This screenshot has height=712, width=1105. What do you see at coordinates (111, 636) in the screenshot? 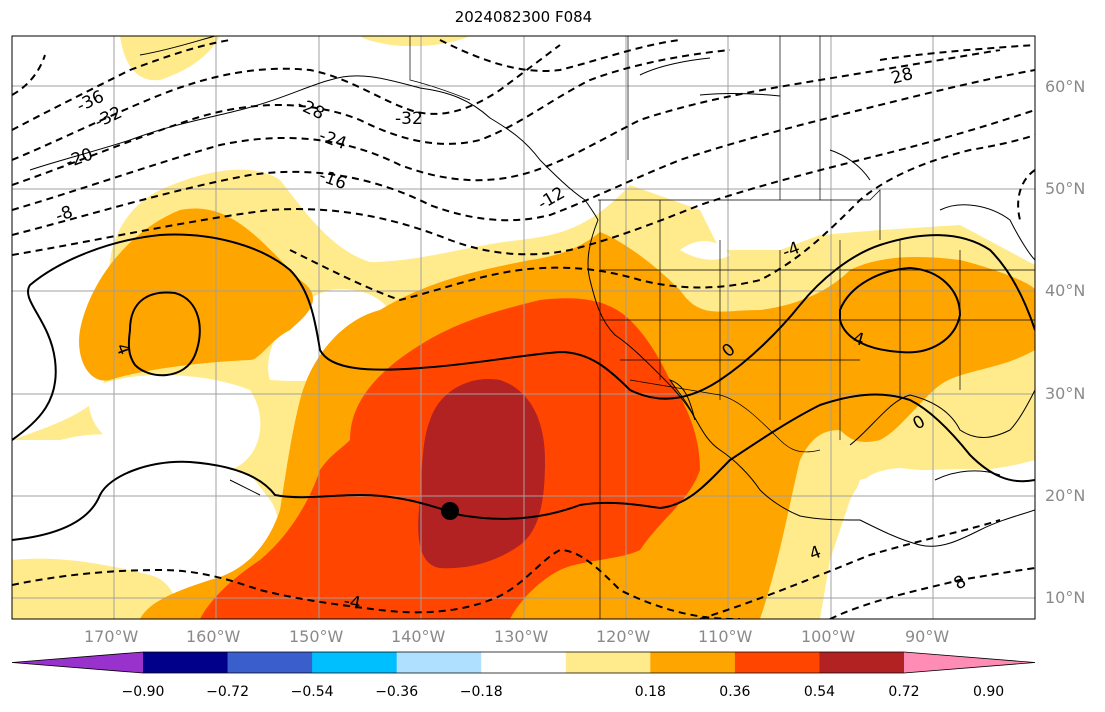
I see `lon-label: 170°W` at bounding box center [111, 636].